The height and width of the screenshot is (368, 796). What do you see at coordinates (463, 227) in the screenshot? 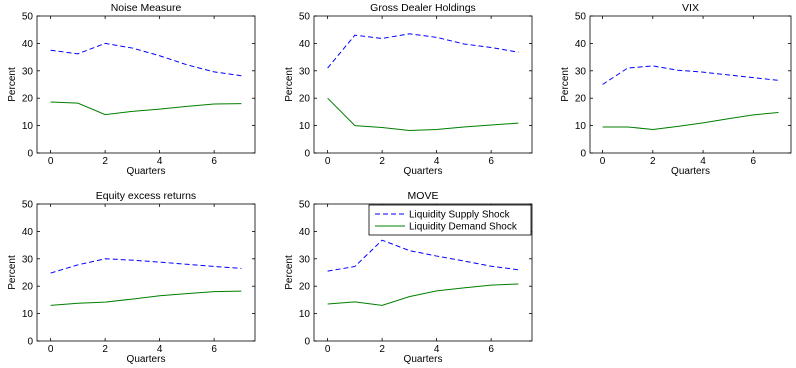
I see `legend-label: Liquidity Demand Shock` at bounding box center [463, 227].